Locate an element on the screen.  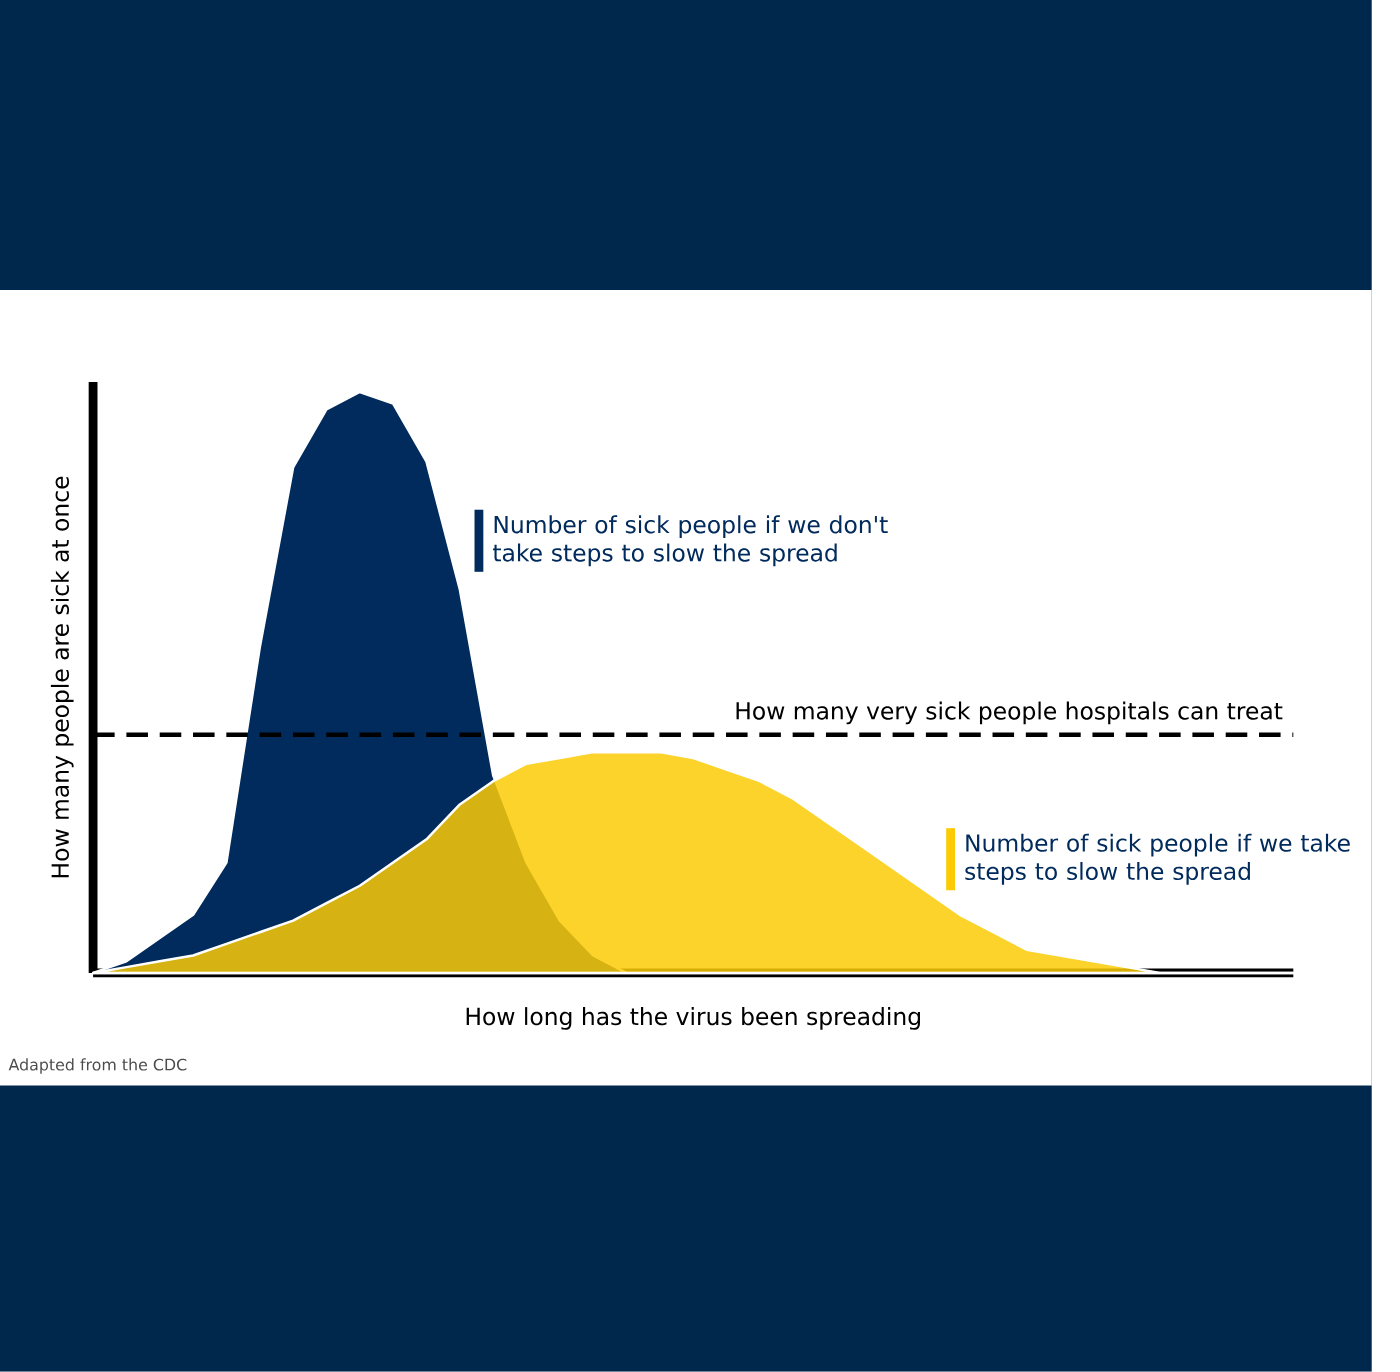
text: Adapted from the CDC is located at coordinates (97, 1066).